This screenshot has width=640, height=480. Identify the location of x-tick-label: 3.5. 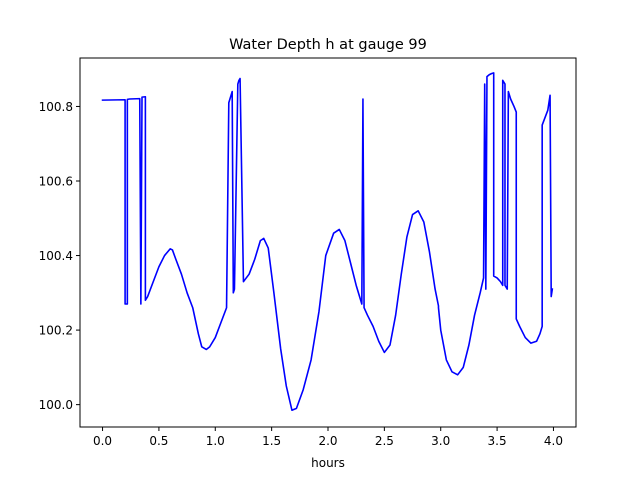
(497, 441).